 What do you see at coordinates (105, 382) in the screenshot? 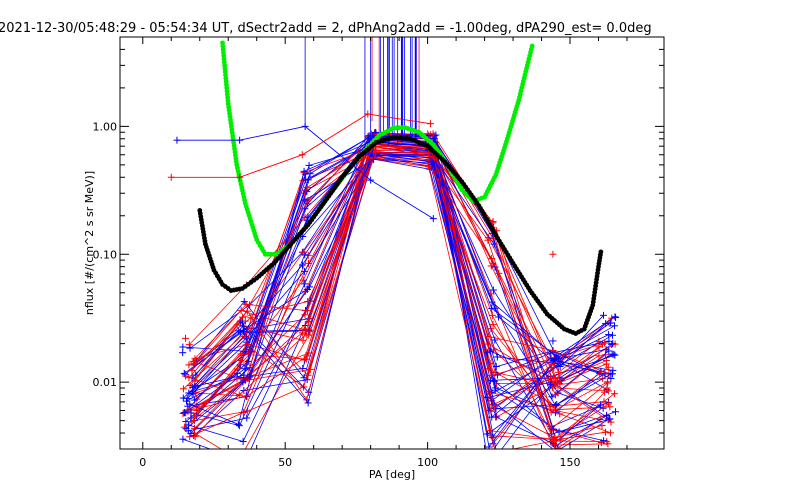
I see `y-tick-label: 0.01` at bounding box center [105, 382].